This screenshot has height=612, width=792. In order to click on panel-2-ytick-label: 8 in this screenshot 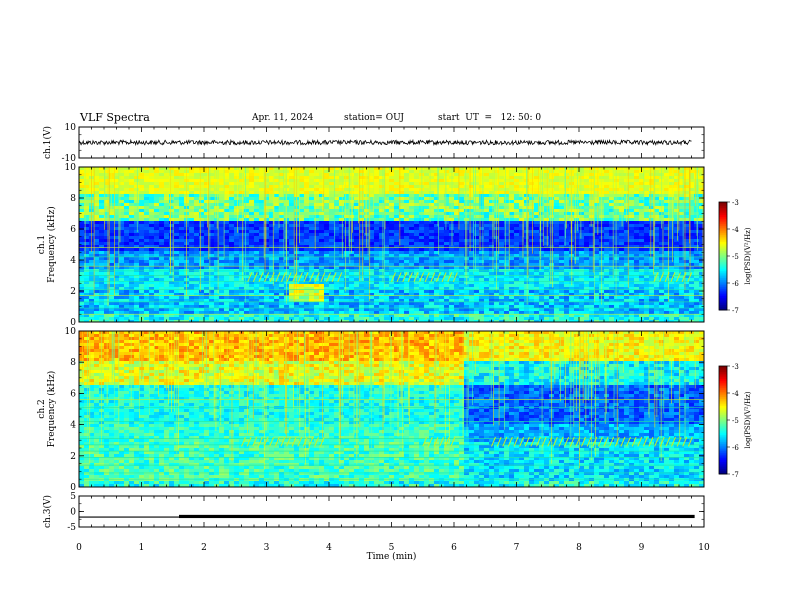, I will do `click(73, 199)`.